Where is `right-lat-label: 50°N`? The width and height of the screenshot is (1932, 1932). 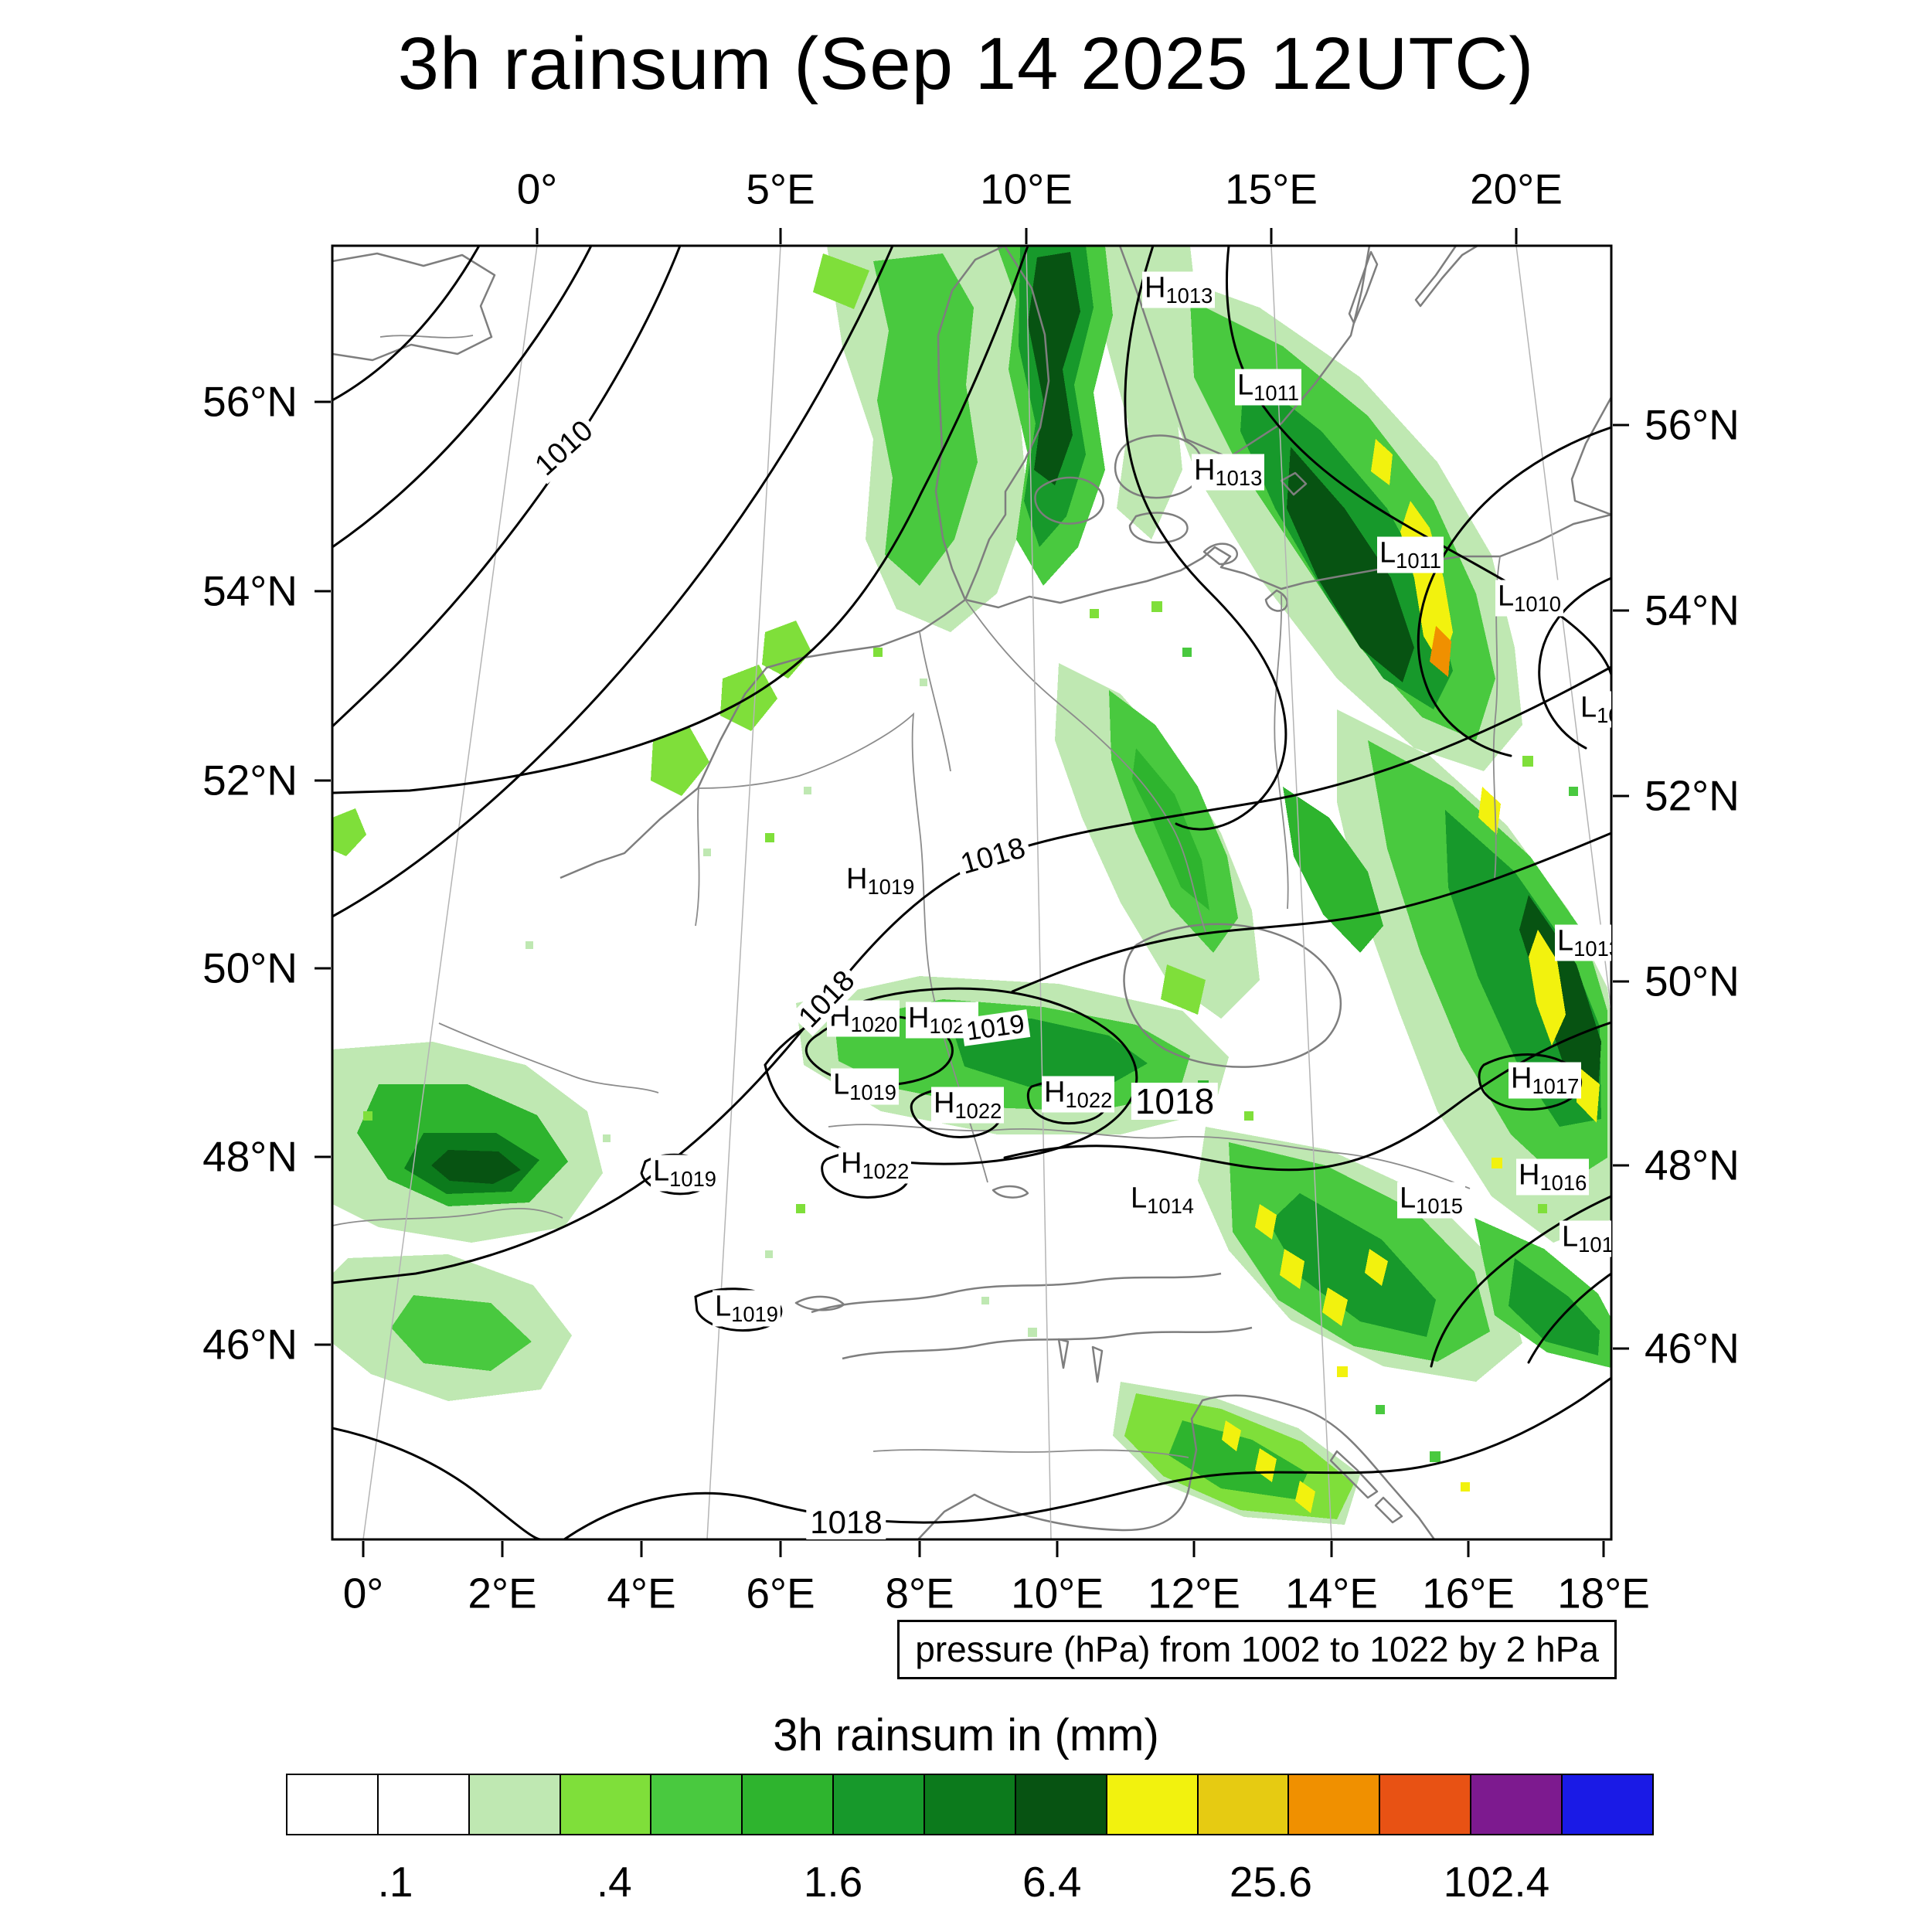
right-lat-label: 50°N is located at coordinates (1693, 981).